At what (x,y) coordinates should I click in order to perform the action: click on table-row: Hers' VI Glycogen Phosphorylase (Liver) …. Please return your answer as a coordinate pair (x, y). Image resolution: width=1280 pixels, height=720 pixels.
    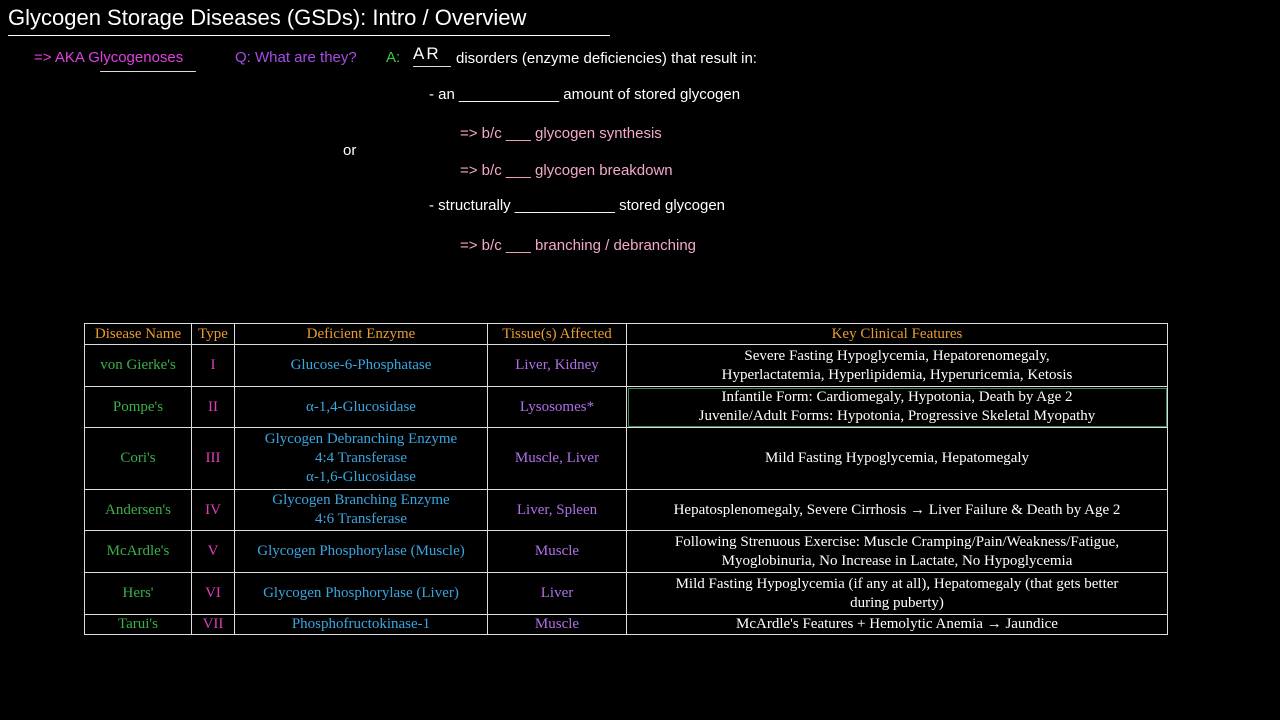
    Looking at the image, I should click on (626, 593).